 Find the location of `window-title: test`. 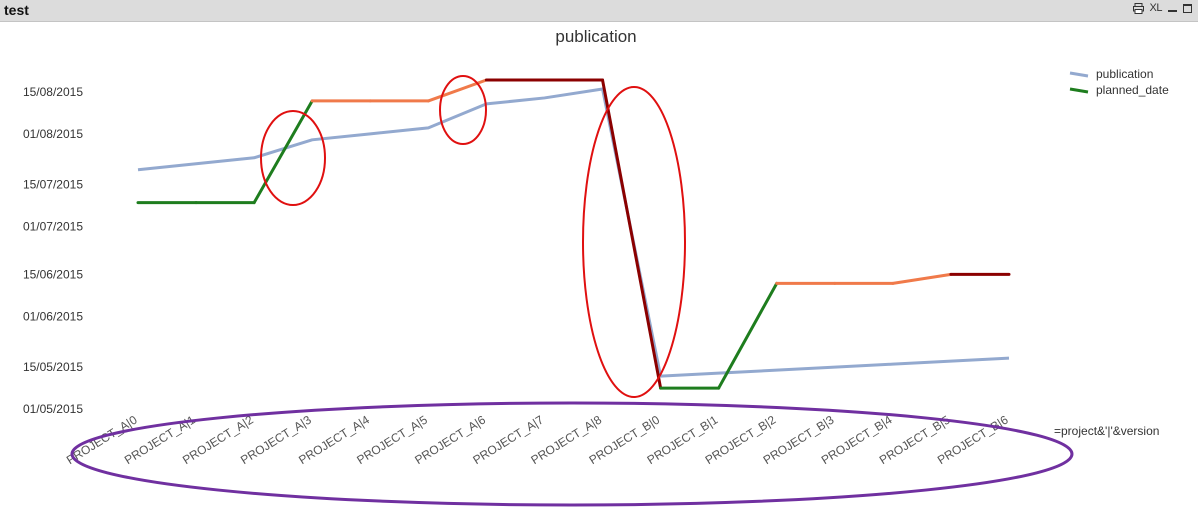

window-title: test is located at coordinates (16, 10).